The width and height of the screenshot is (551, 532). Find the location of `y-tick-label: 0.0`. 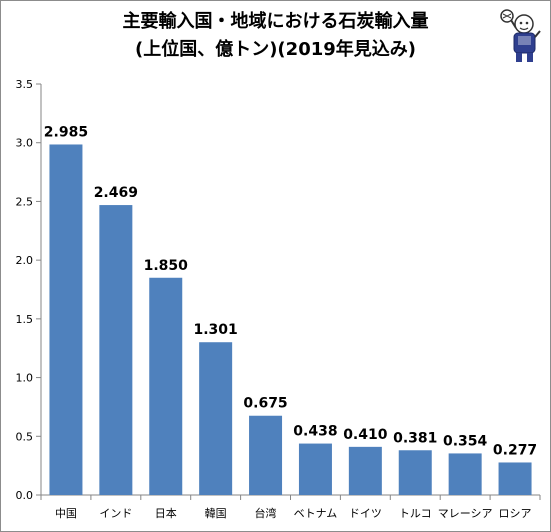

y-tick-label: 0.0 is located at coordinates (25, 495).